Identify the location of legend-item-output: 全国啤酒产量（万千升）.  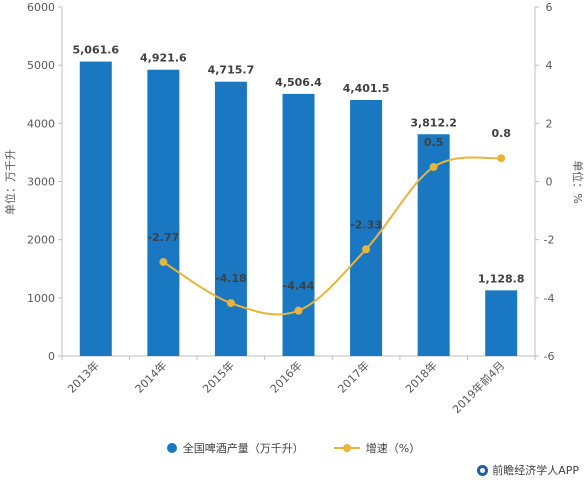
(235, 448).